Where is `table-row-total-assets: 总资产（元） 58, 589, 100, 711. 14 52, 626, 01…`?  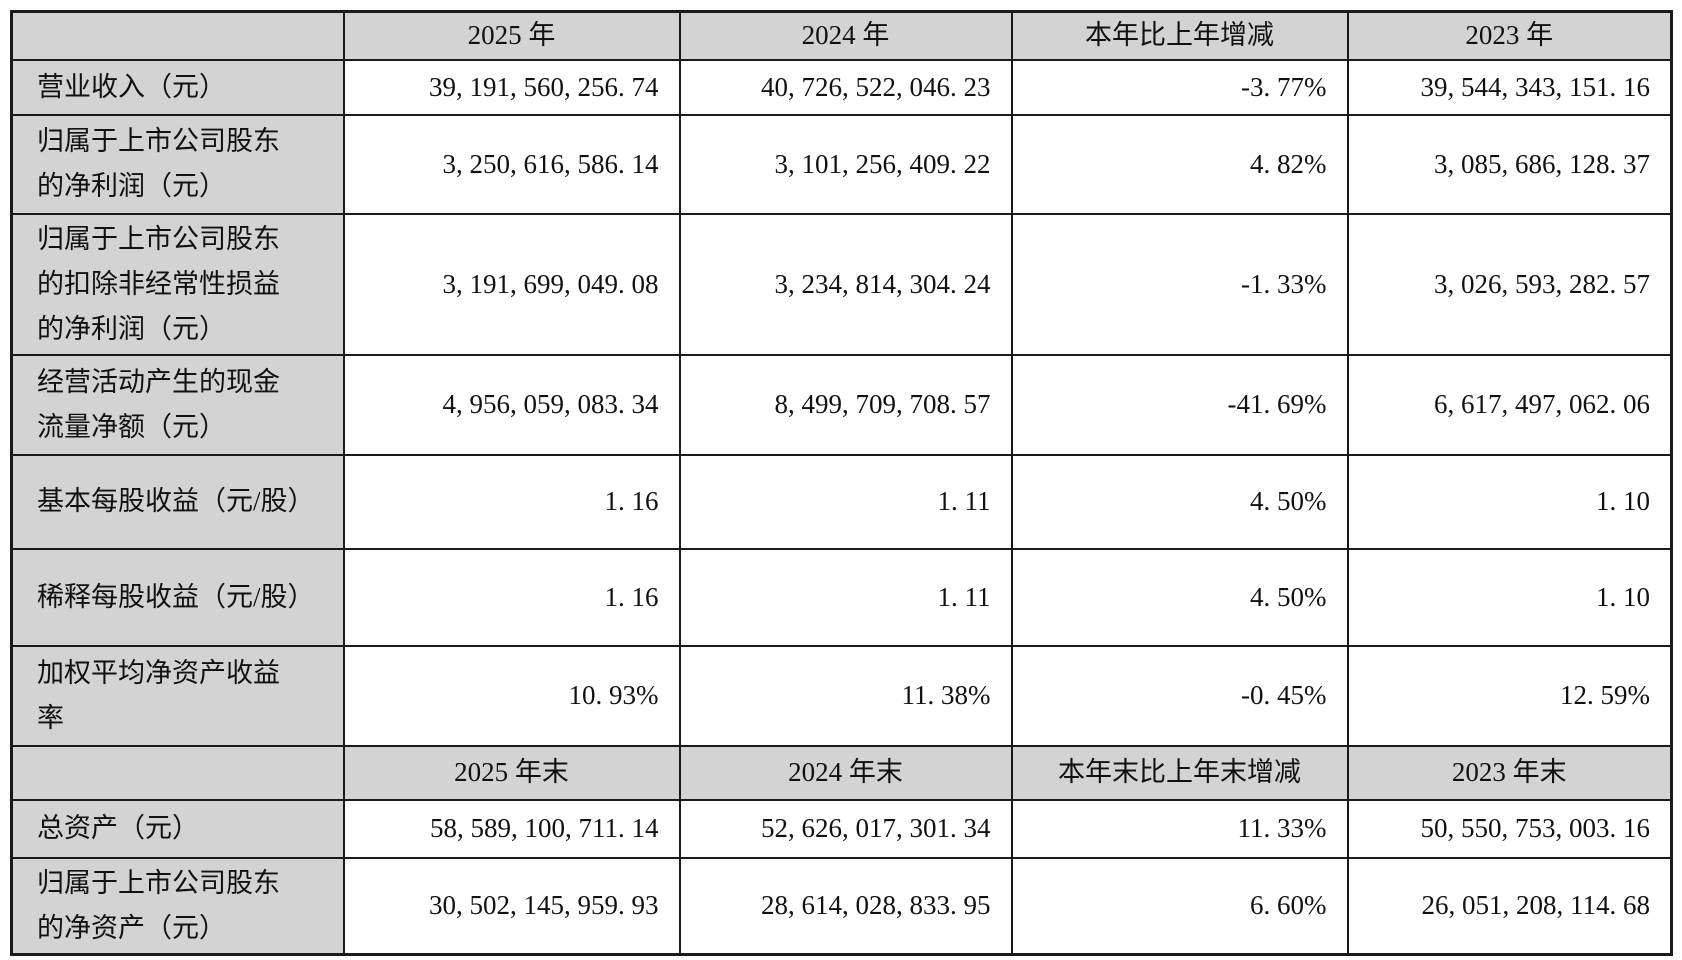
table-row-total-assets: 总资产（元） 58, 589, 100, 711. 14 52, 626, 01… is located at coordinates (841, 828).